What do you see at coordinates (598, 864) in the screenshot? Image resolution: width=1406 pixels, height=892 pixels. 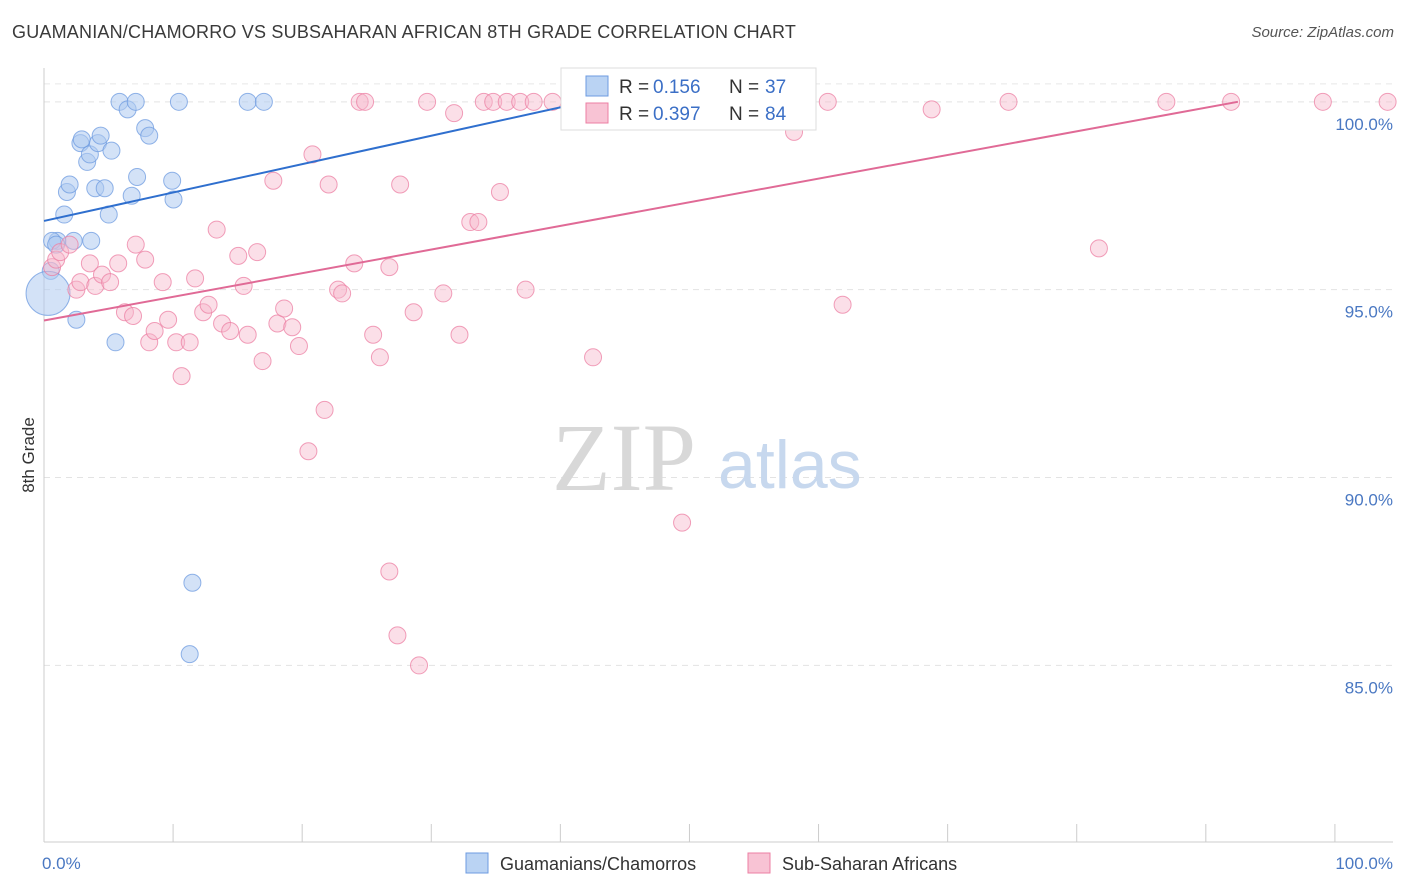 I see `legend-label-guamanian: Guamanians/Chamorros` at bounding box center [598, 864].